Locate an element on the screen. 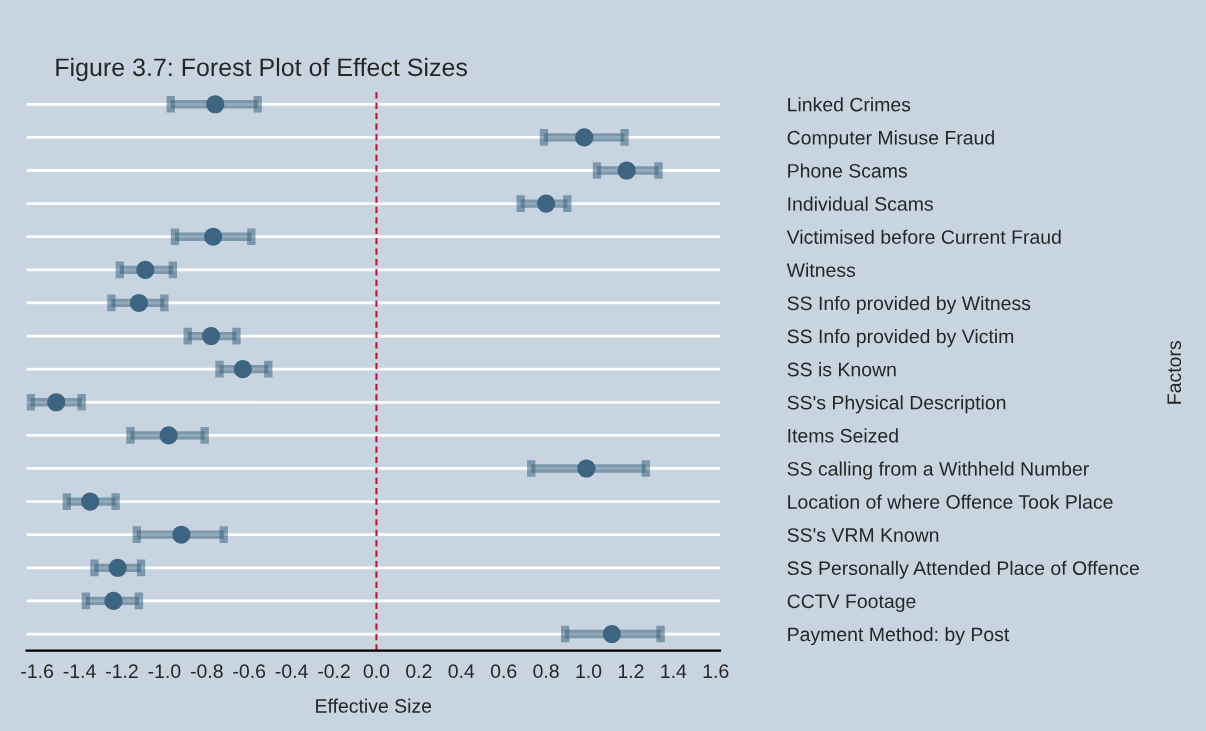 The image size is (1206, 731). x-tick-label: 1.4 is located at coordinates (674, 671).